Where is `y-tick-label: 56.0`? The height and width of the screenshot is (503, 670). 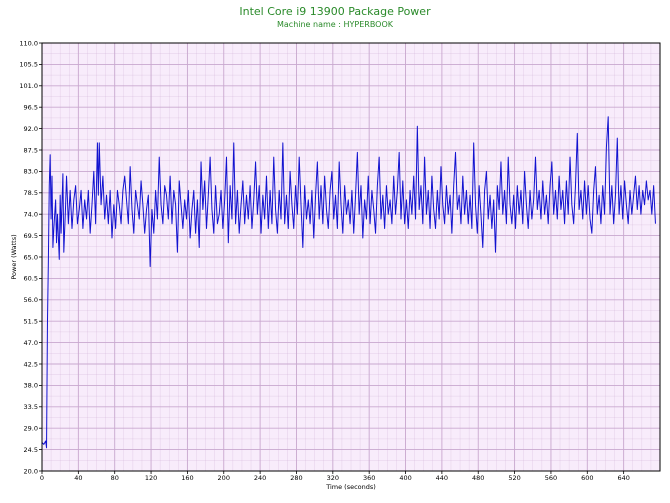
y-tick-label: 56.0 is located at coordinates (31, 300).